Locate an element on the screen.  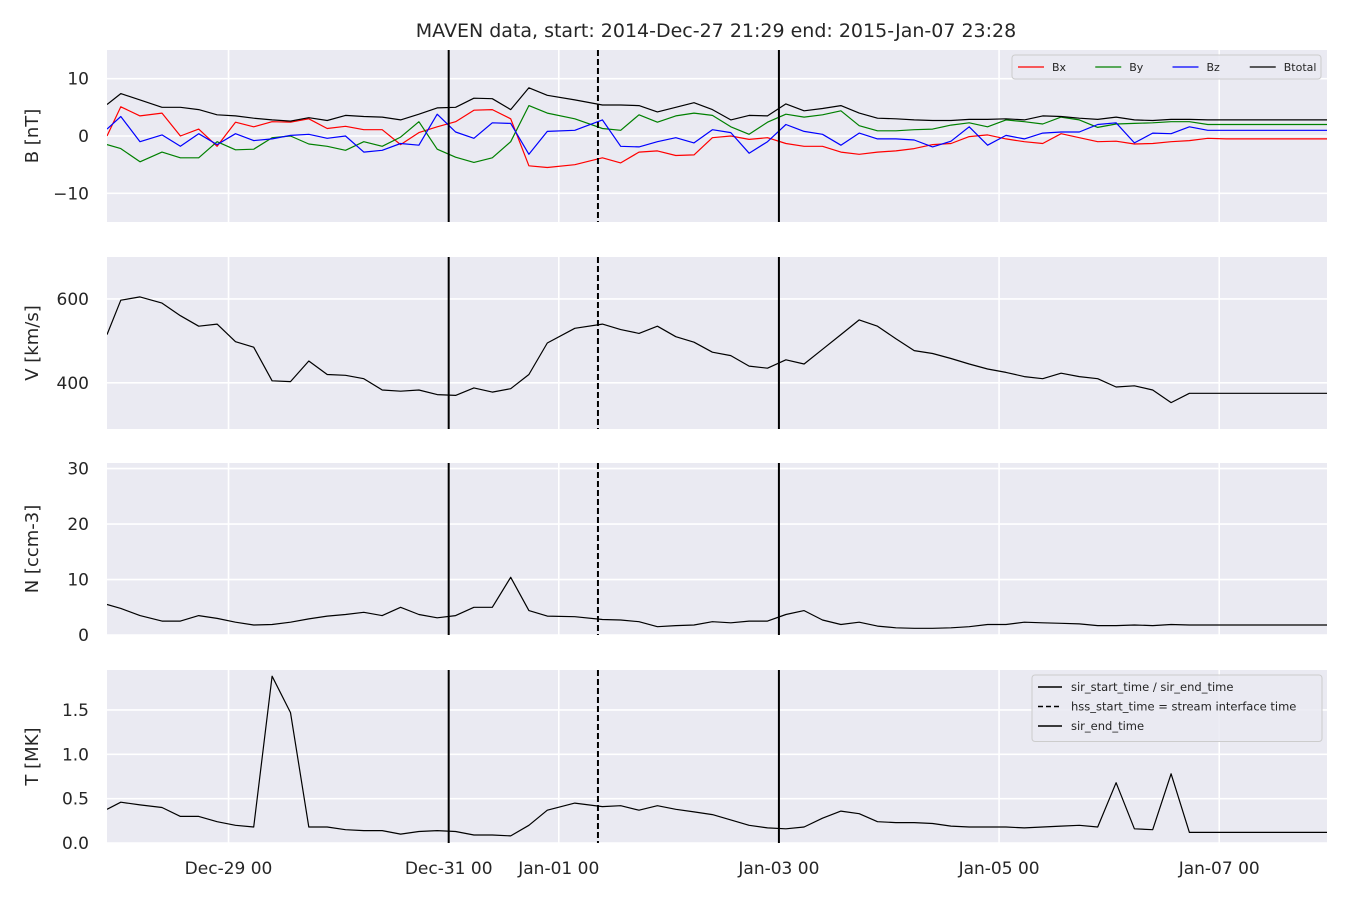
legend-label: hss_start_time = stream interface time is located at coordinates (1183, 707).